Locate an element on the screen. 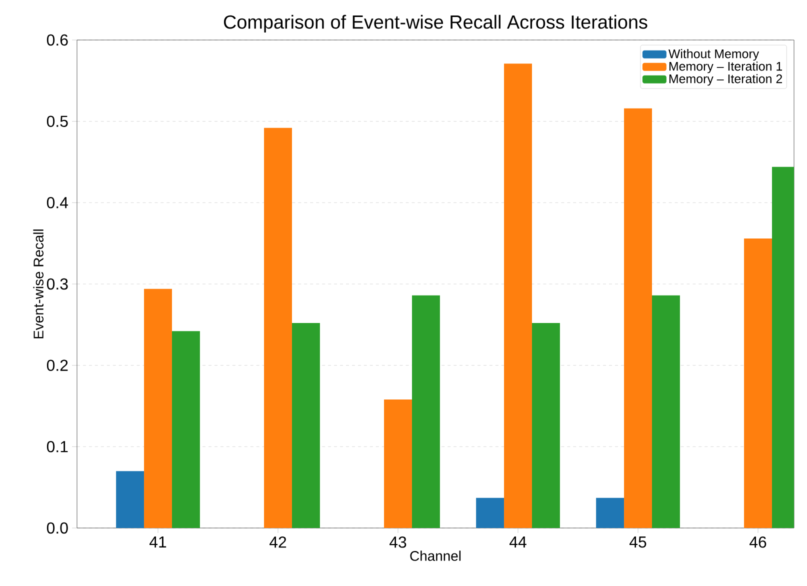  y-tick-label: 0.4 is located at coordinates (57, 202).